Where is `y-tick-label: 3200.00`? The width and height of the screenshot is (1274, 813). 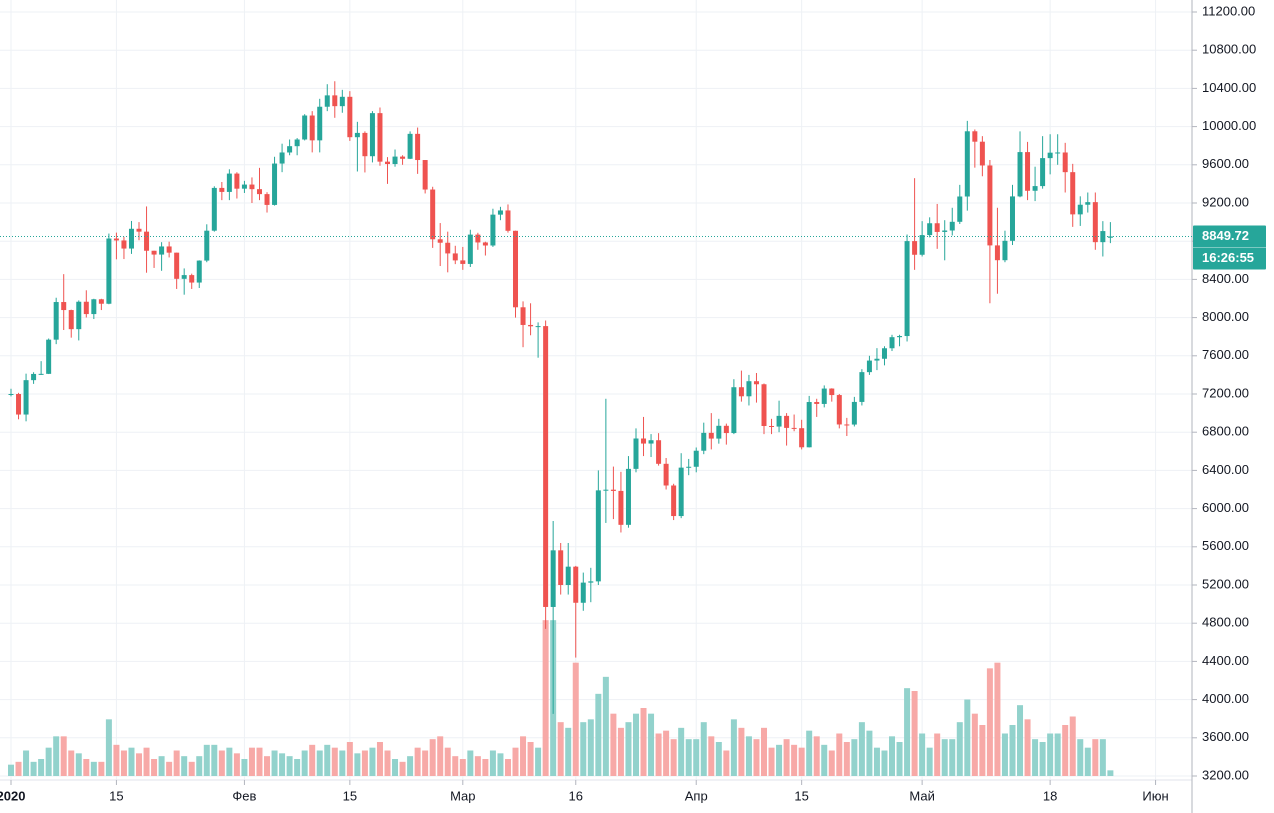
y-tick-label: 3200.00 is located at coordinates (1225, 774).